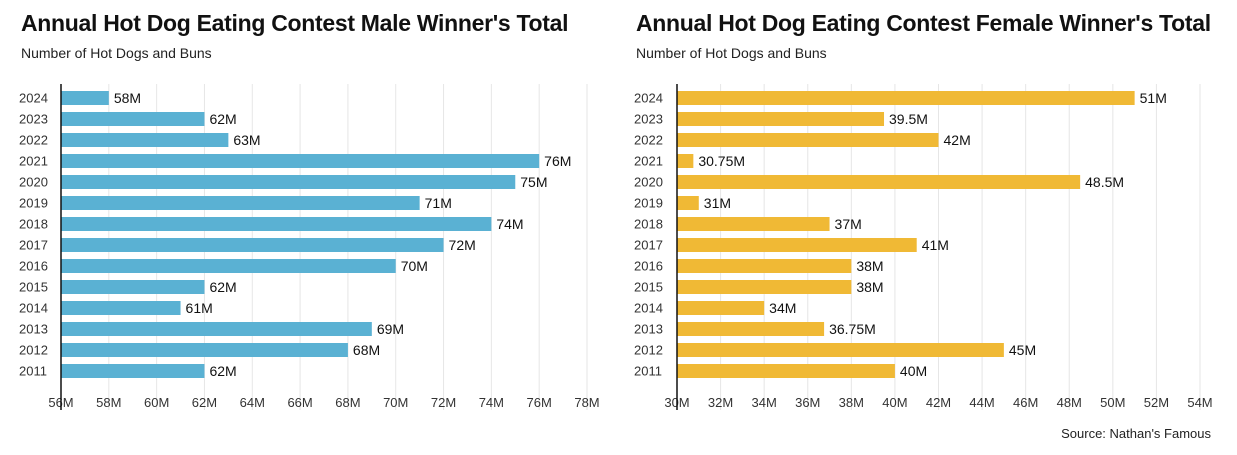 The height and width of the screenshot is (455, 1237). Describe the element at coordinates (199, 308) in the screenshot. I see `data-label: 61M` at that location.